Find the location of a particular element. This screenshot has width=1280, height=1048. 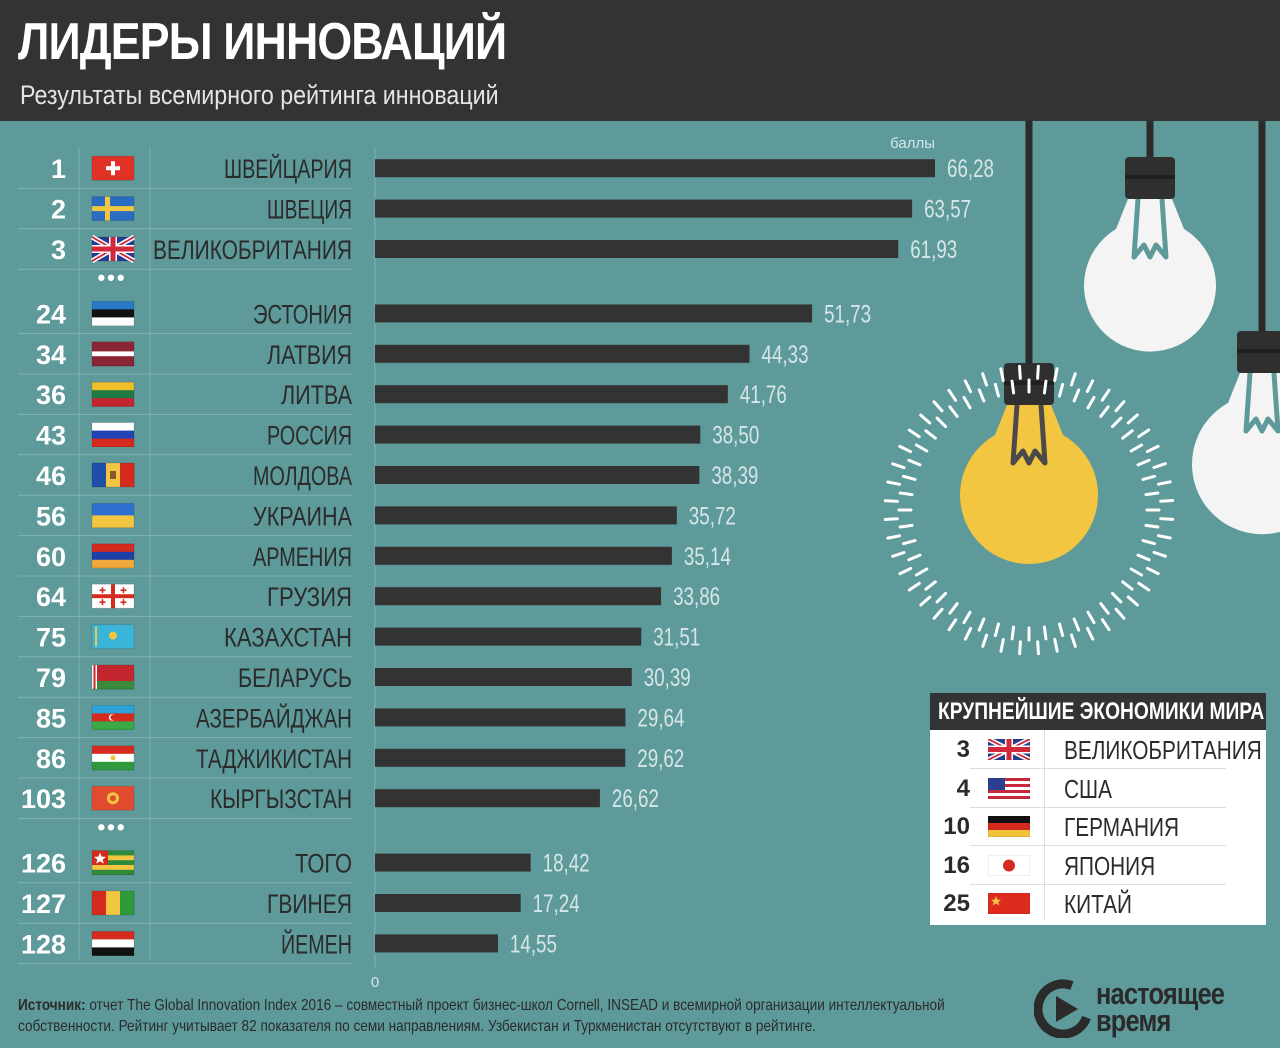

rank-label: 86 is located at coordinates (51, 759).